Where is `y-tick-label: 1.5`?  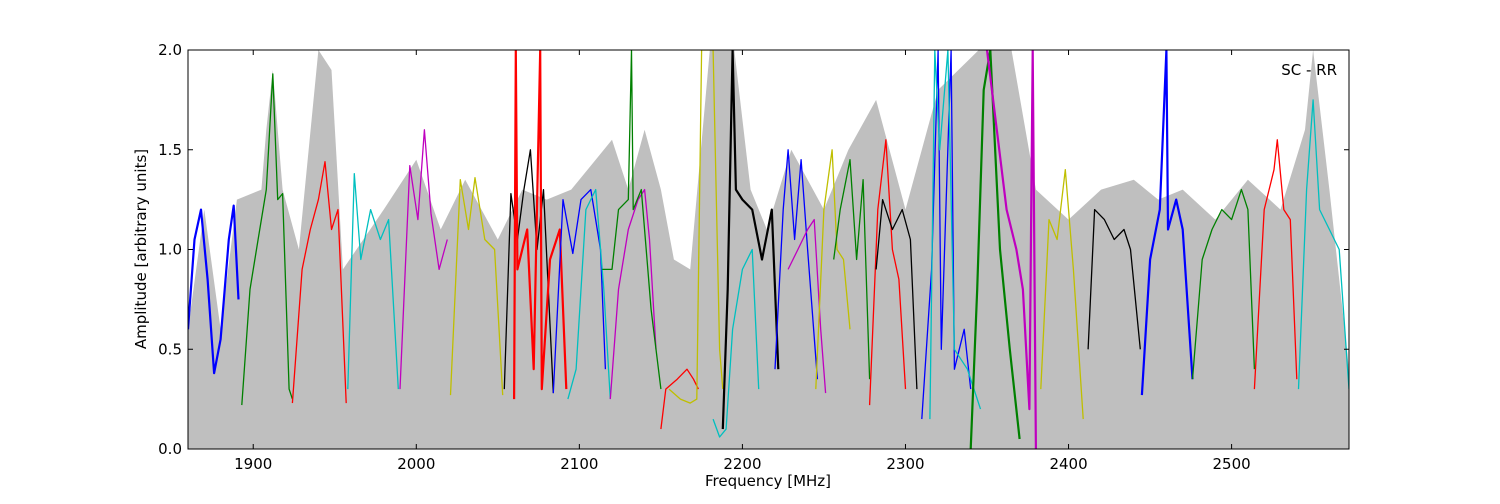 y-tick-label: 1.5 is located at coordinates (170, 150).